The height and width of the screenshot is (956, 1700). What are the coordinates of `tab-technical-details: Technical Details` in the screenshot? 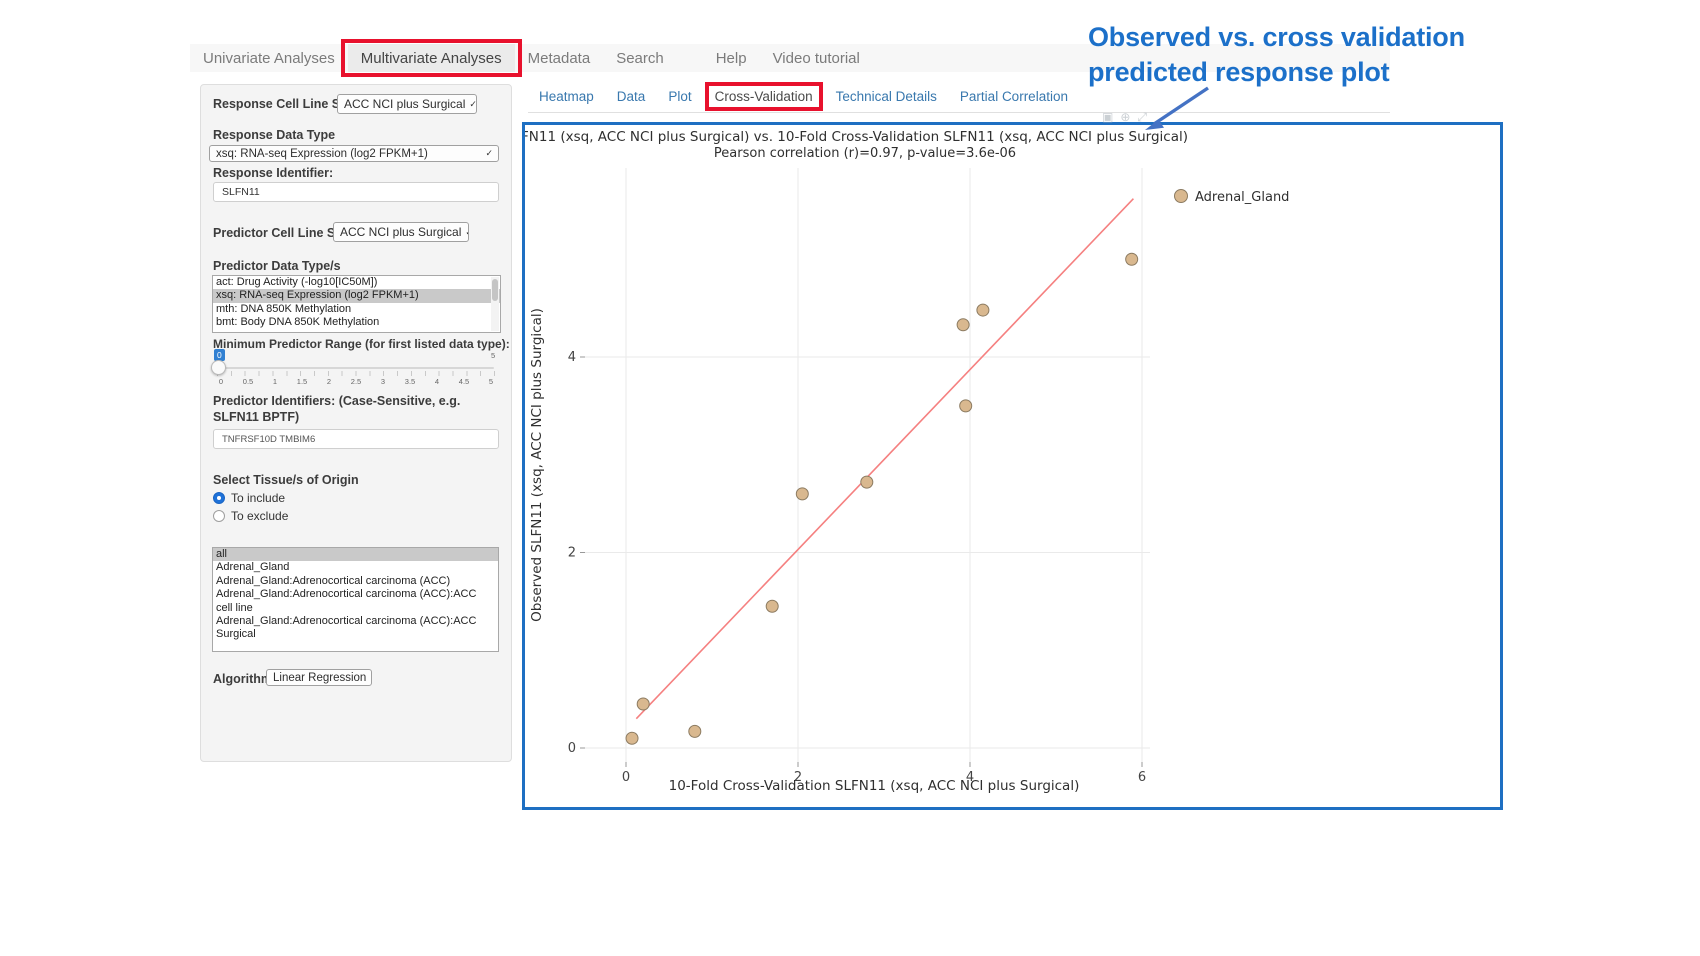 It's located at (886, 96).